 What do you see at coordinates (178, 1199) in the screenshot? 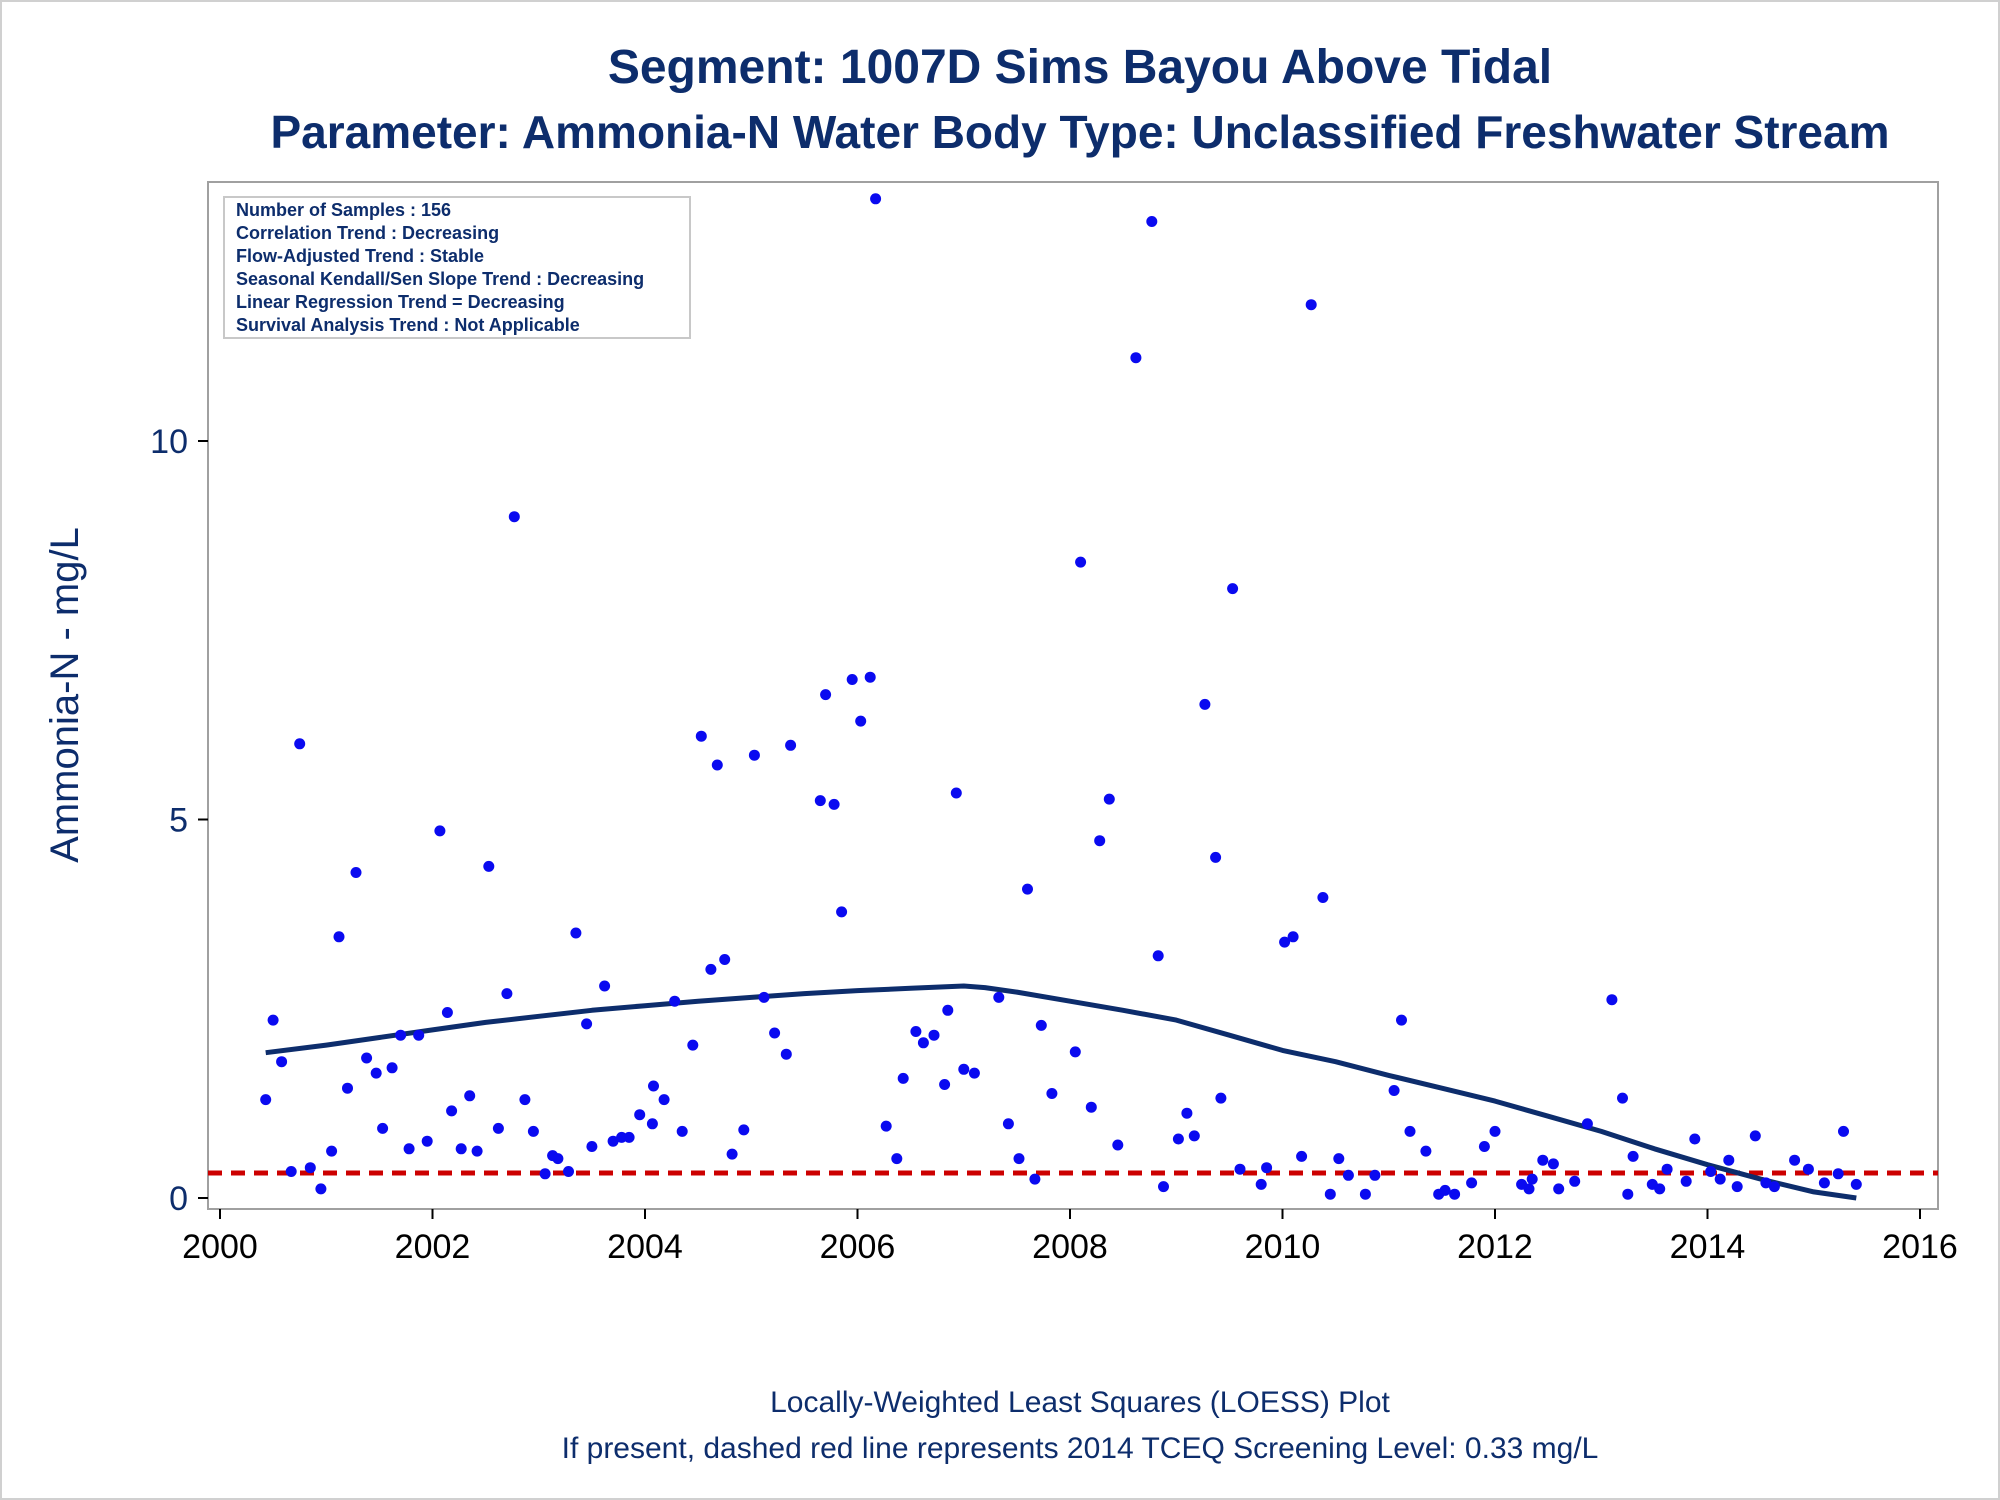
I see `y-tick-label: 0` at bounding box center [178, 1199].